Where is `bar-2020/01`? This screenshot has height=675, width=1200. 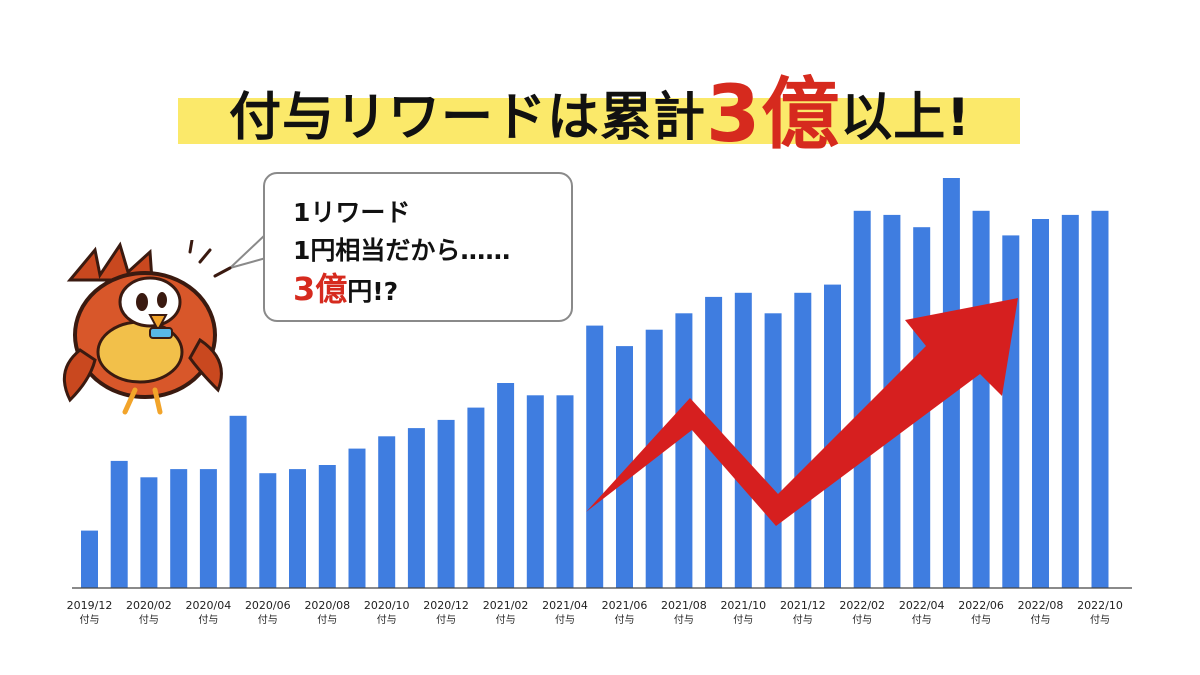
bar-2020/01 is located at coordinates (119, 524).